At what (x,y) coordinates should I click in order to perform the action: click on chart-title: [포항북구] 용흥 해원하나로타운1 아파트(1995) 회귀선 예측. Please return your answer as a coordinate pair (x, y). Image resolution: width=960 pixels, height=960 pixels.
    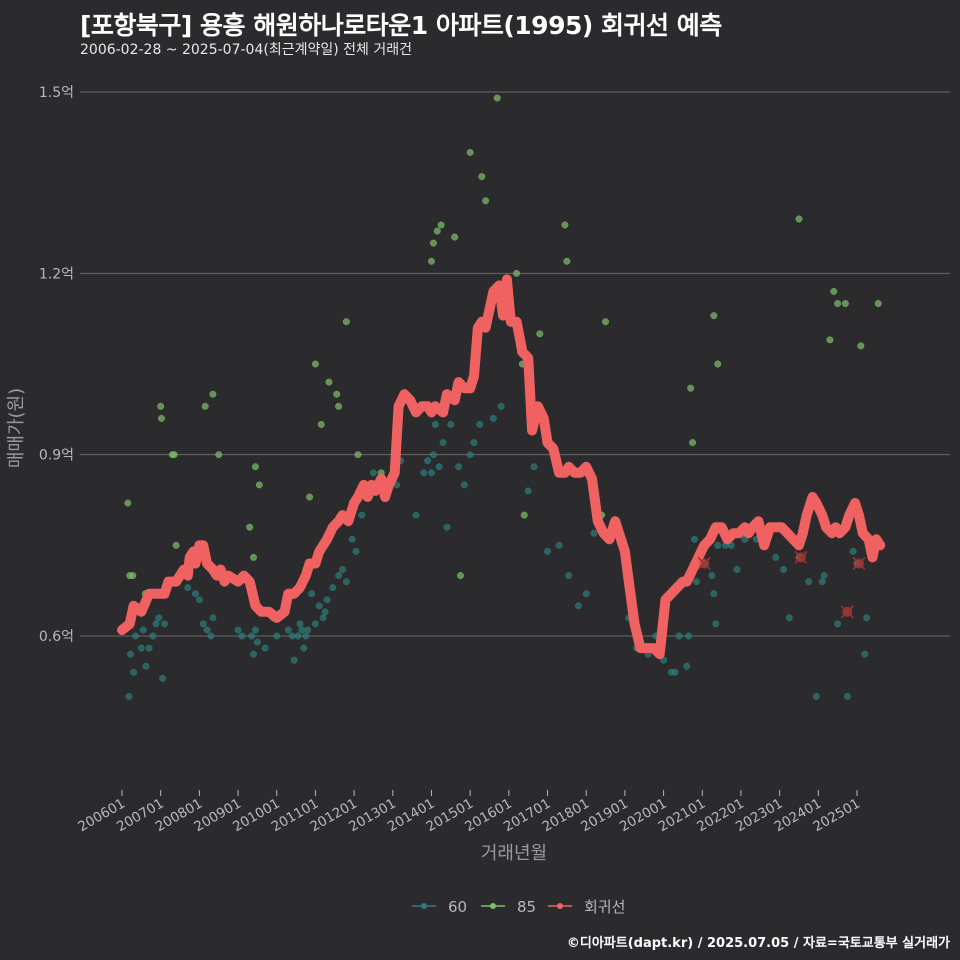
    Looking at the image, I should click on (401, 25).